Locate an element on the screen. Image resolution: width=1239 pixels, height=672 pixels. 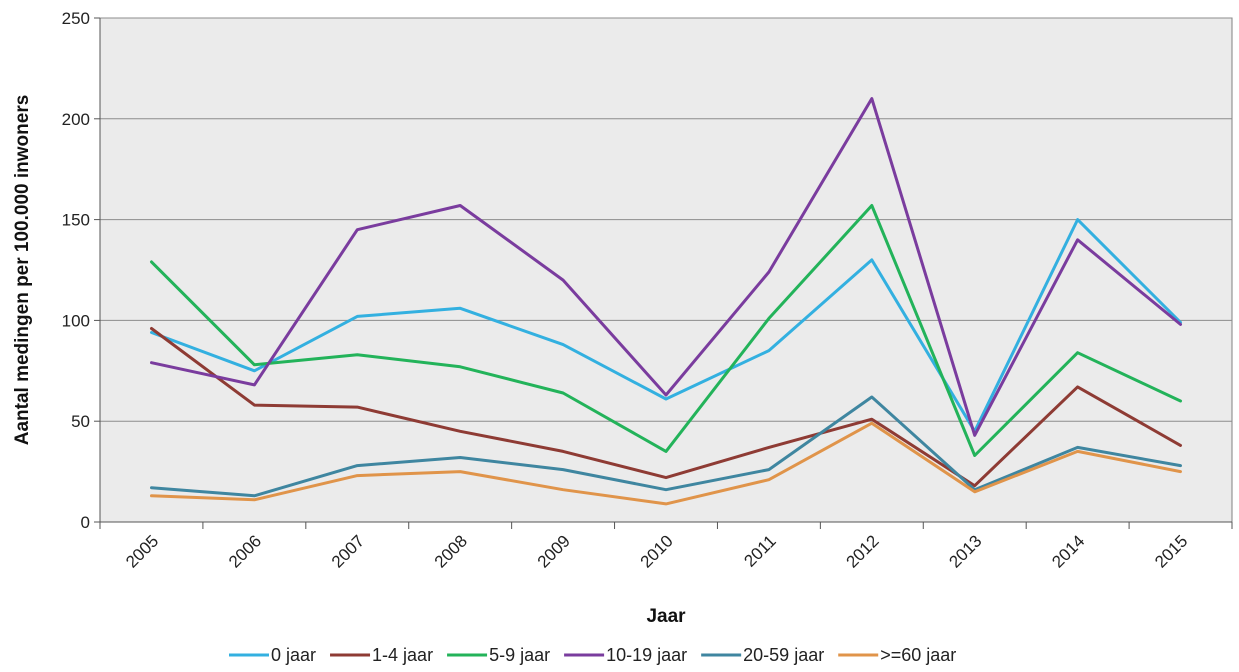
x-tick-label: 2007 is located at coordinates (348, 551).